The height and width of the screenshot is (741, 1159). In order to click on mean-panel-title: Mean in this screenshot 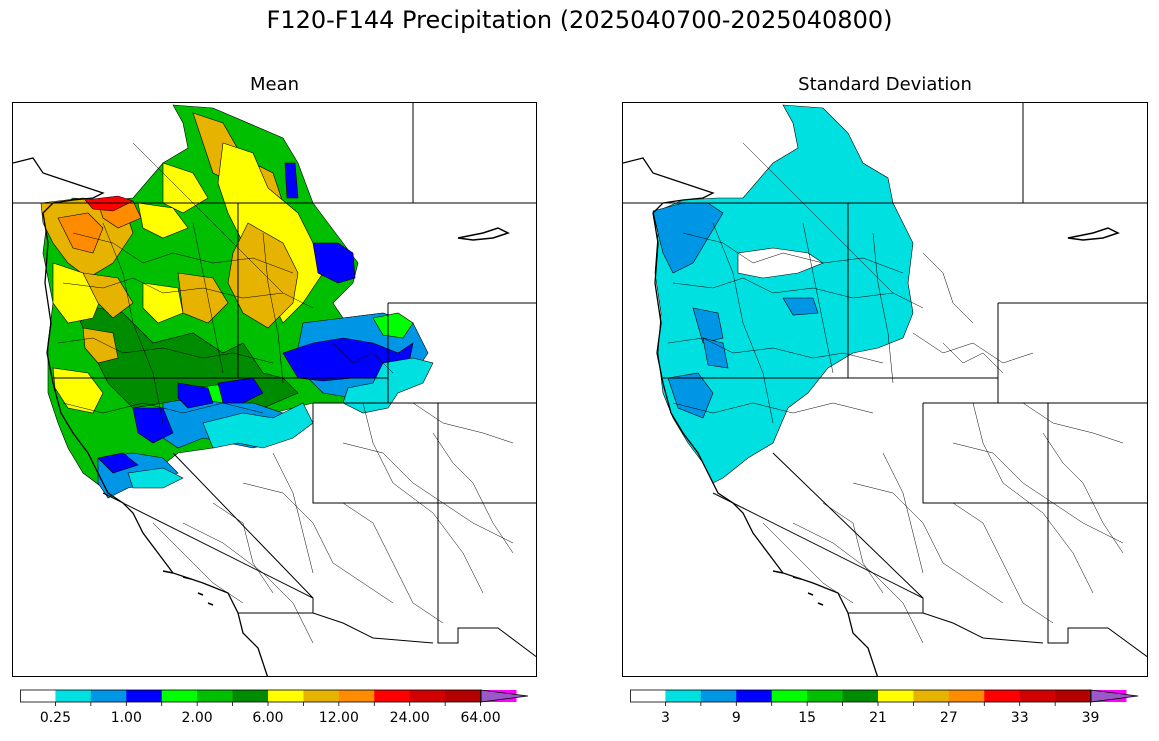, I will do `click(274, 84)`.